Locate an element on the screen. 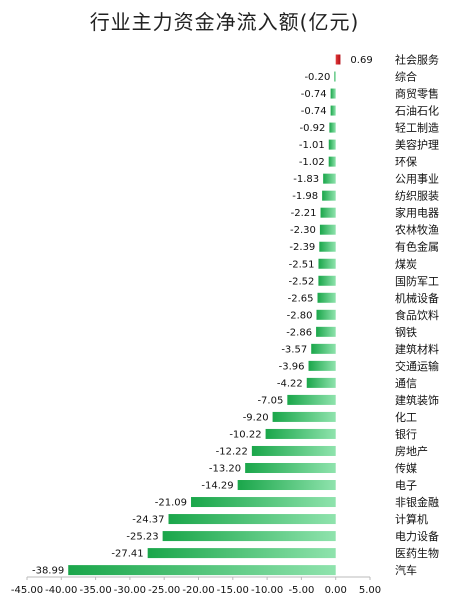 Image resolution: width=449 pixels, height=608 pixels. category-label: 环保 is located at coordinates (406, 162).